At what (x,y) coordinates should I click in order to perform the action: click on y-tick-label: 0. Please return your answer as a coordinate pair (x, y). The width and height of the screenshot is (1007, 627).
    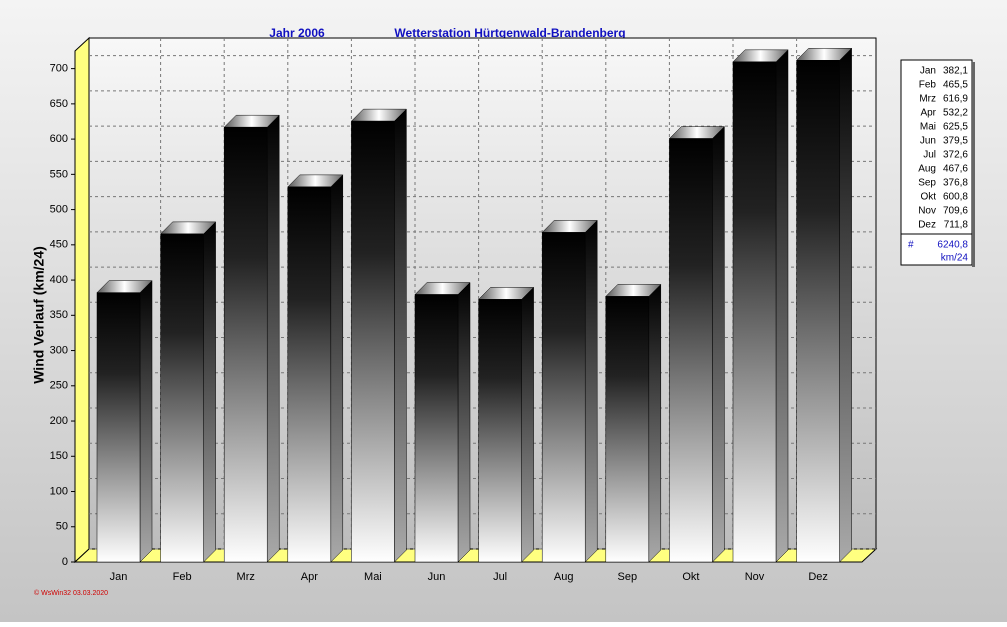
    Looking at the image, I should click on (65, 562).